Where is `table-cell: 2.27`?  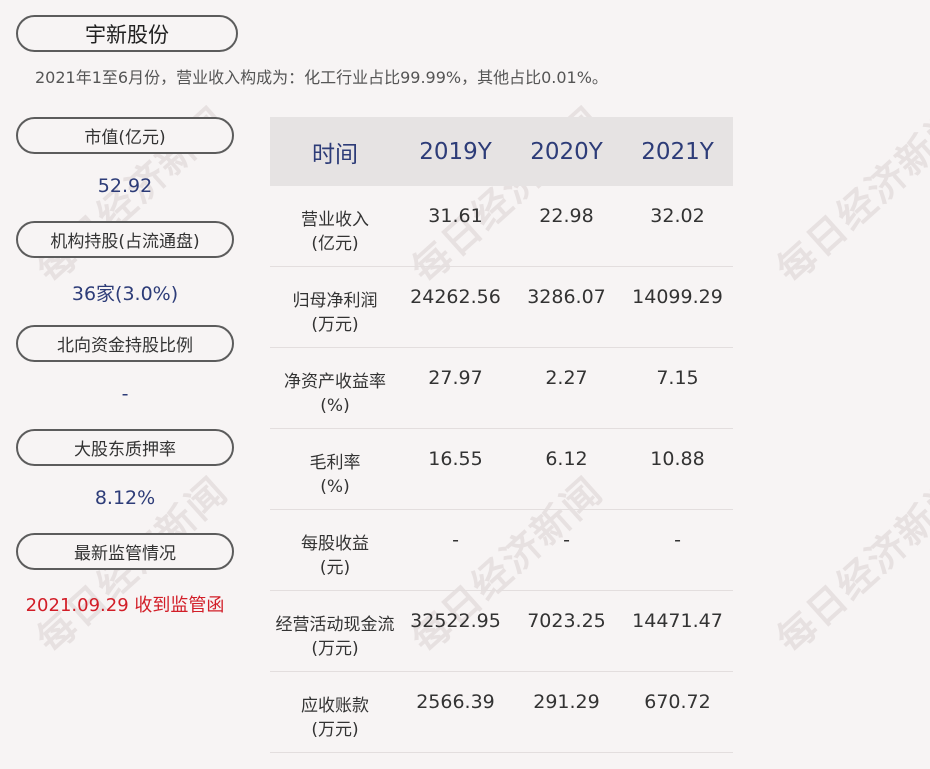
table-cell: 2.27 is located at coordinates (566, 378).